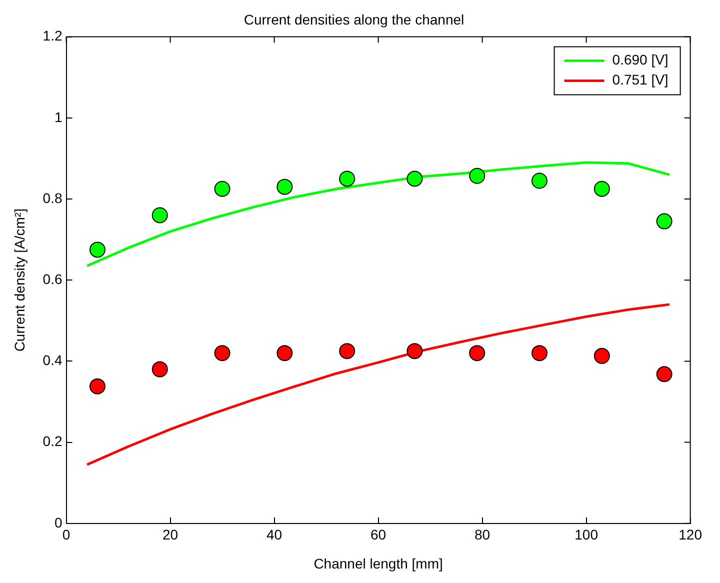 This screenshot has width=720, height=583. Describe the element at coordinates (586, 534) in the screenshot. I see `x-tick-label: 100` at that location.